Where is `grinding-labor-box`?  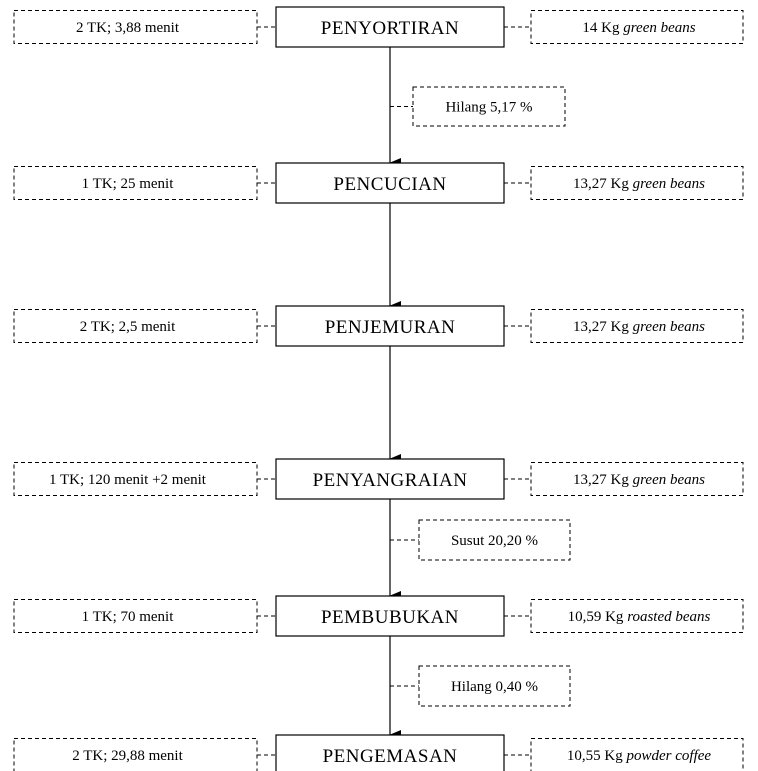
grinding-labor-box is located at coordinates (135, 616).